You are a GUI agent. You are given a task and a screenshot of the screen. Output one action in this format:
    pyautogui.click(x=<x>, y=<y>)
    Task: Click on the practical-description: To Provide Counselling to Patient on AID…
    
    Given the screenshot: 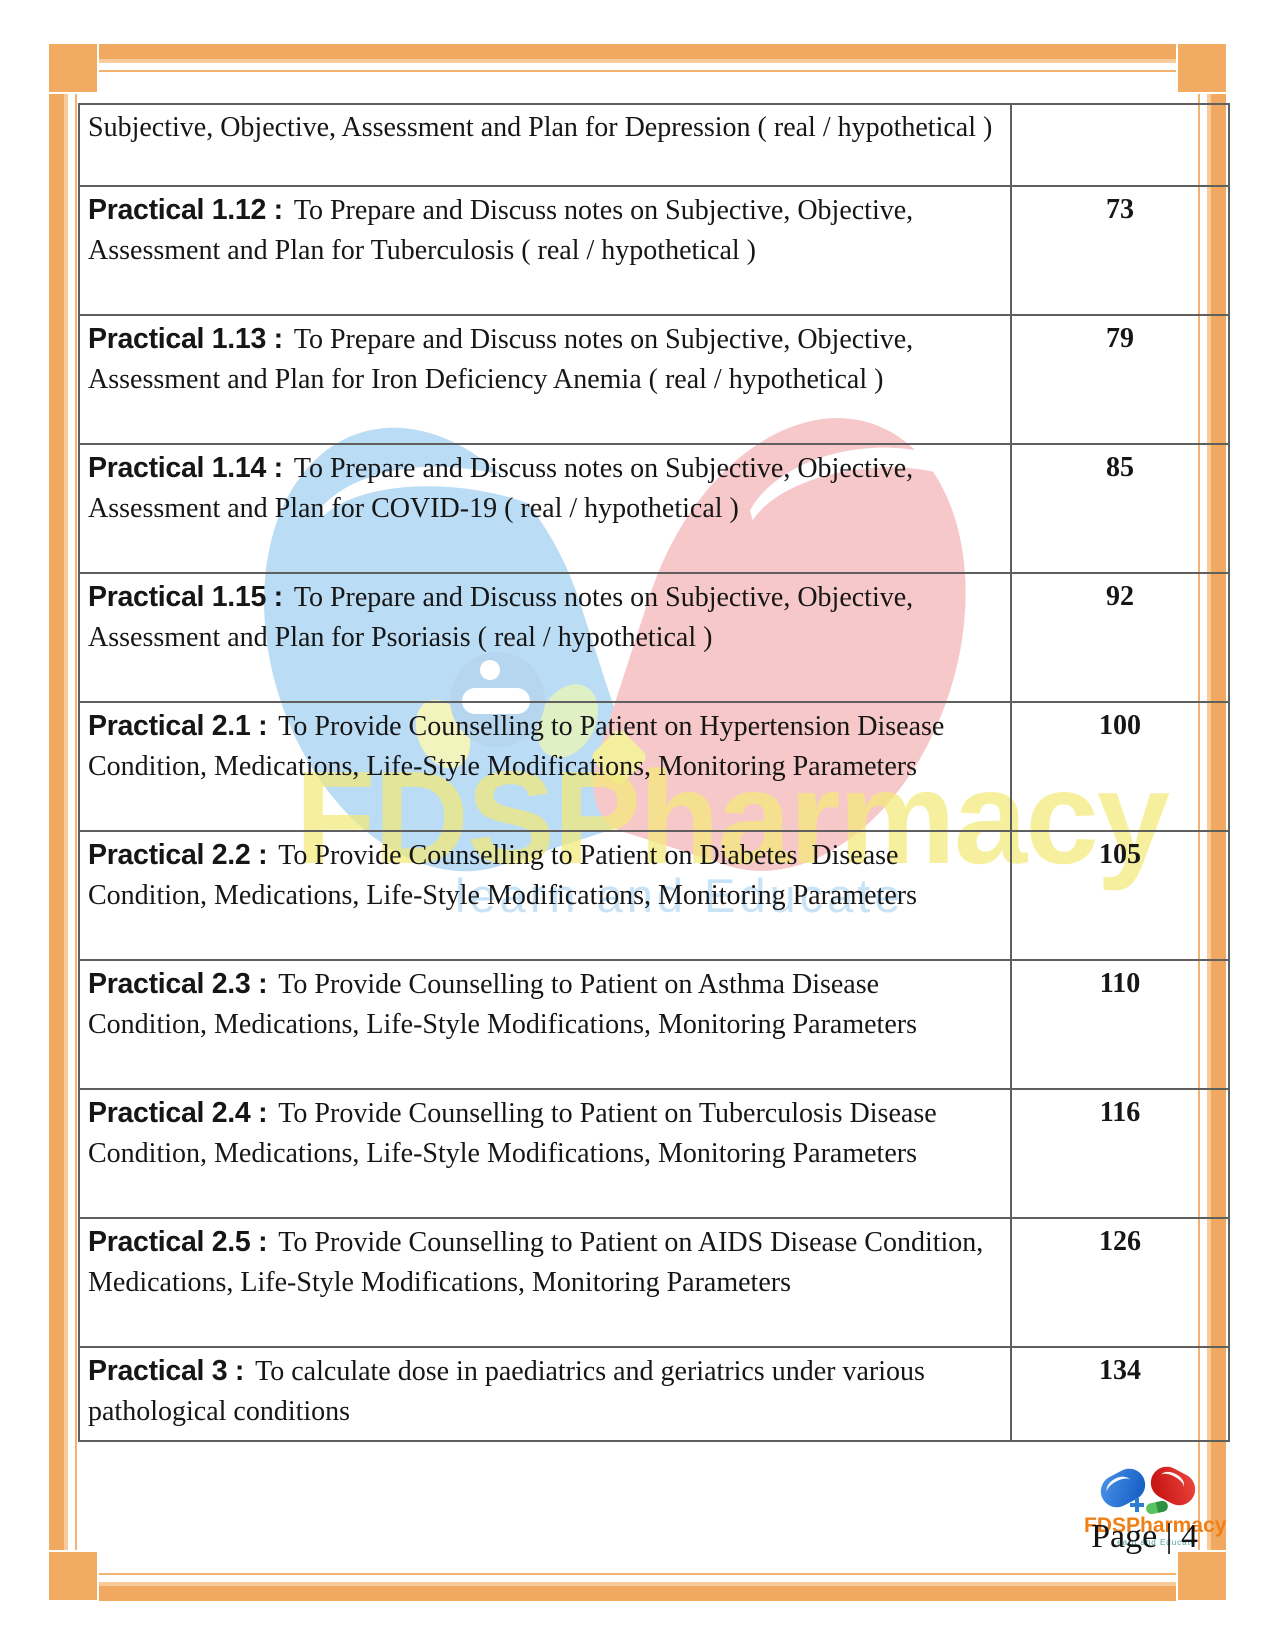 What is the action you would take?
    pyautogui.click(x=536, y=1262)
    